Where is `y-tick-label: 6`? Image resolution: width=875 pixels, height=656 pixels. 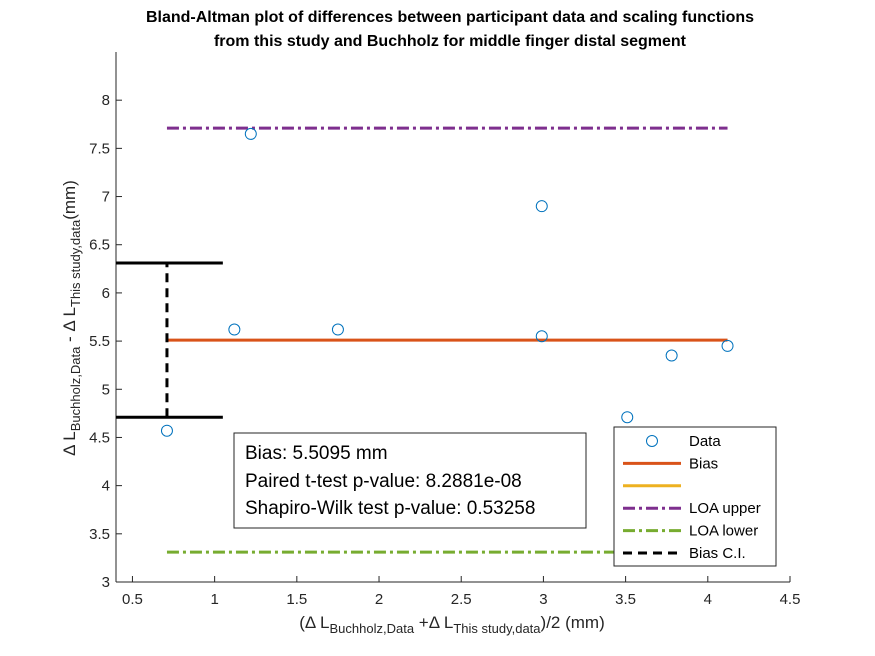
y-tick-label: 6 is located at coordinates (106, 293).